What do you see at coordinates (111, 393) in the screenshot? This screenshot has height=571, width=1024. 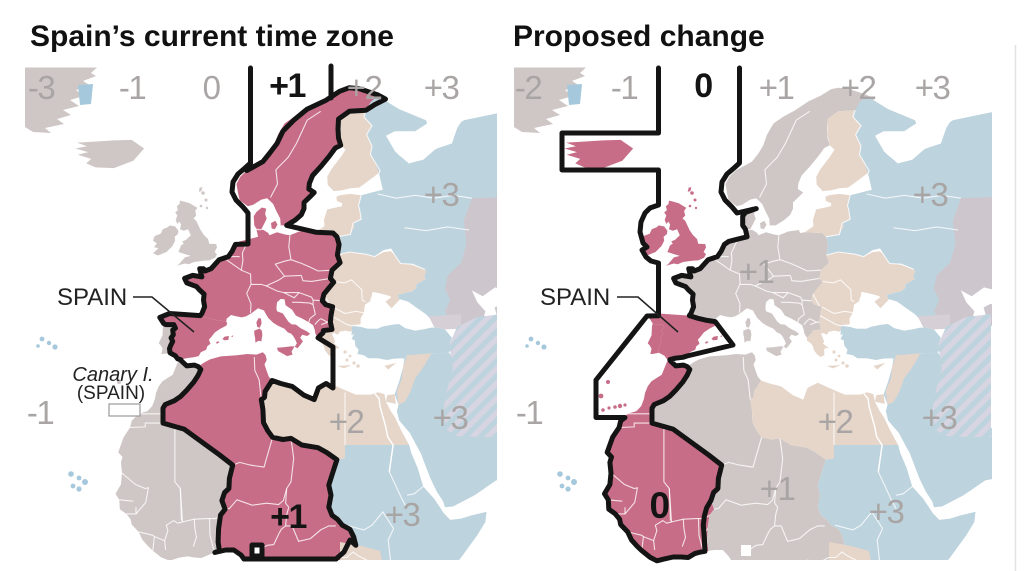 I see `svg-text: (SPAIN)` at bounding box center [111, 393].